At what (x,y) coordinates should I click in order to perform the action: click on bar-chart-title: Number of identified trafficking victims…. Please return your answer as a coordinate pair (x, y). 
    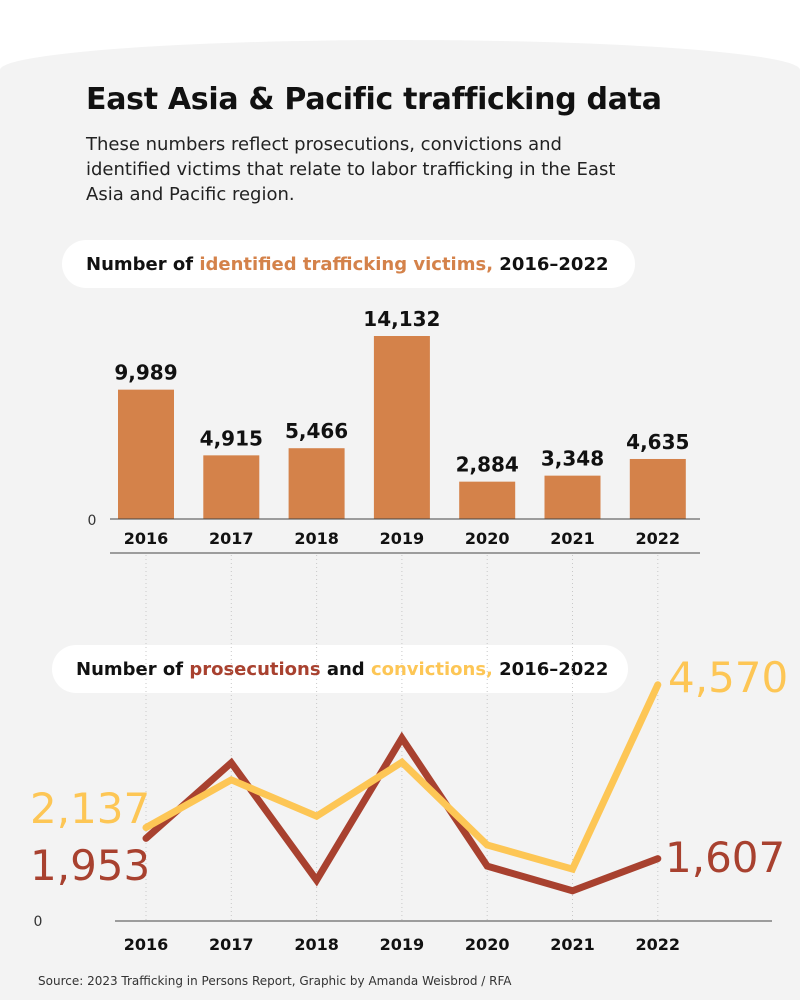
    Looking at the image, I should click on (348, 264).